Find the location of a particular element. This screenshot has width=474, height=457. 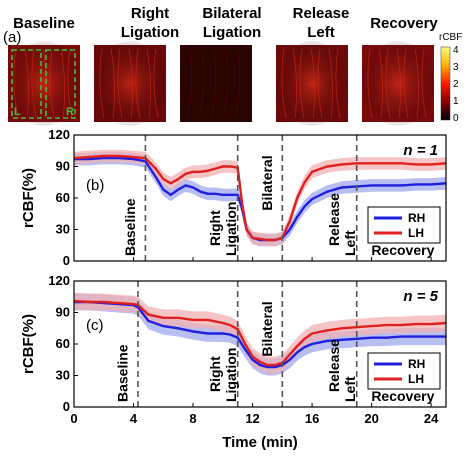

series-line-lh is located at coordinates (260, 333).